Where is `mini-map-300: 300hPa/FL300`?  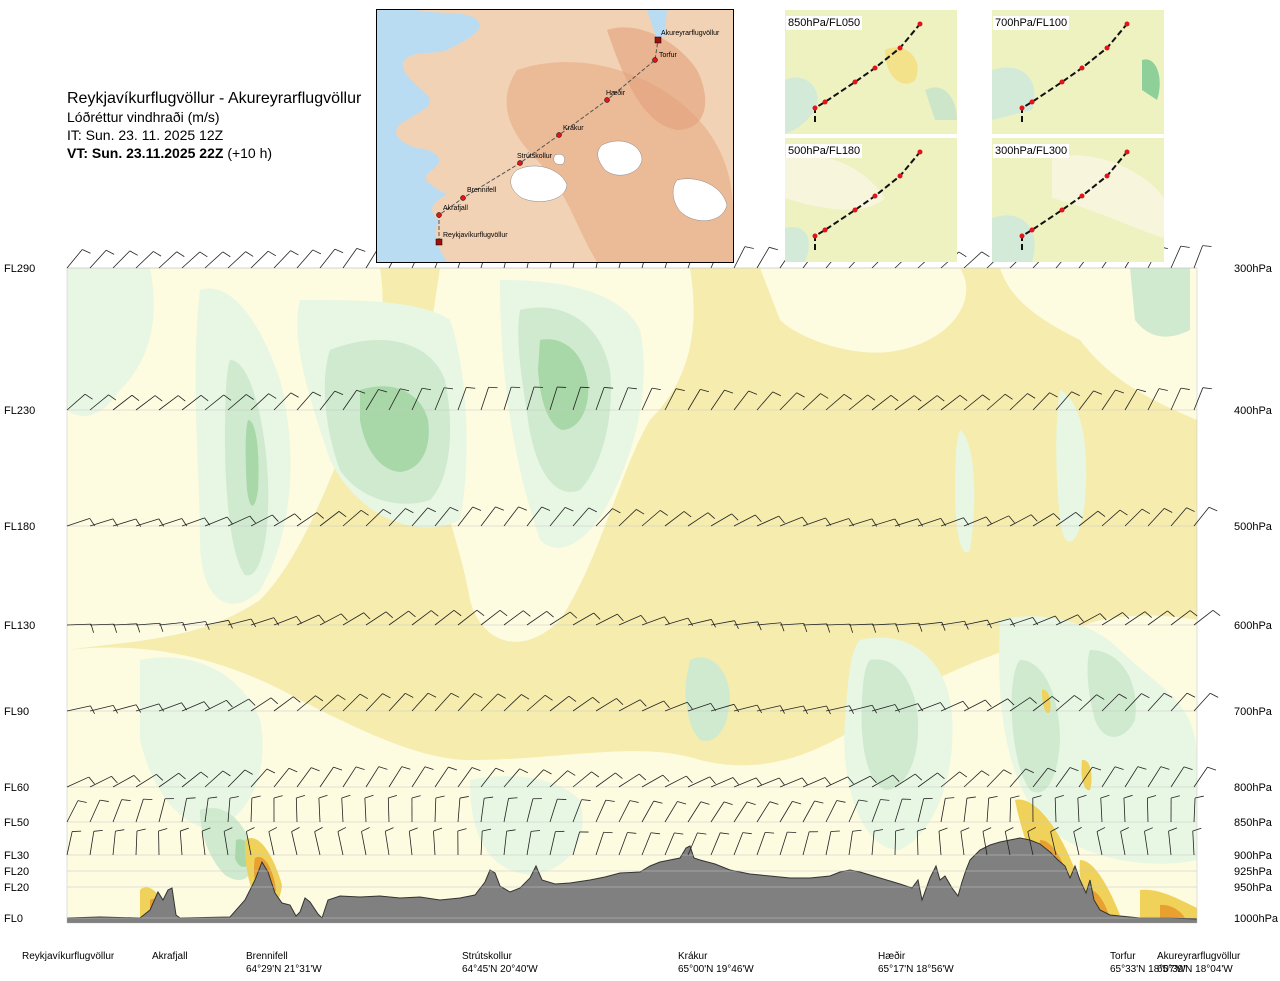
mini-map-300: 300hPa/FL300 is located at coordinates (1078, 200).